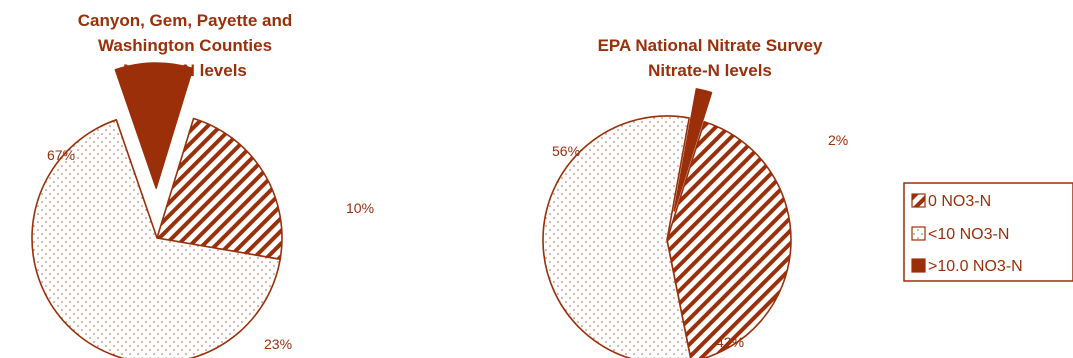  I want to click on slice-percent-label: 23%, so click(278, 344).